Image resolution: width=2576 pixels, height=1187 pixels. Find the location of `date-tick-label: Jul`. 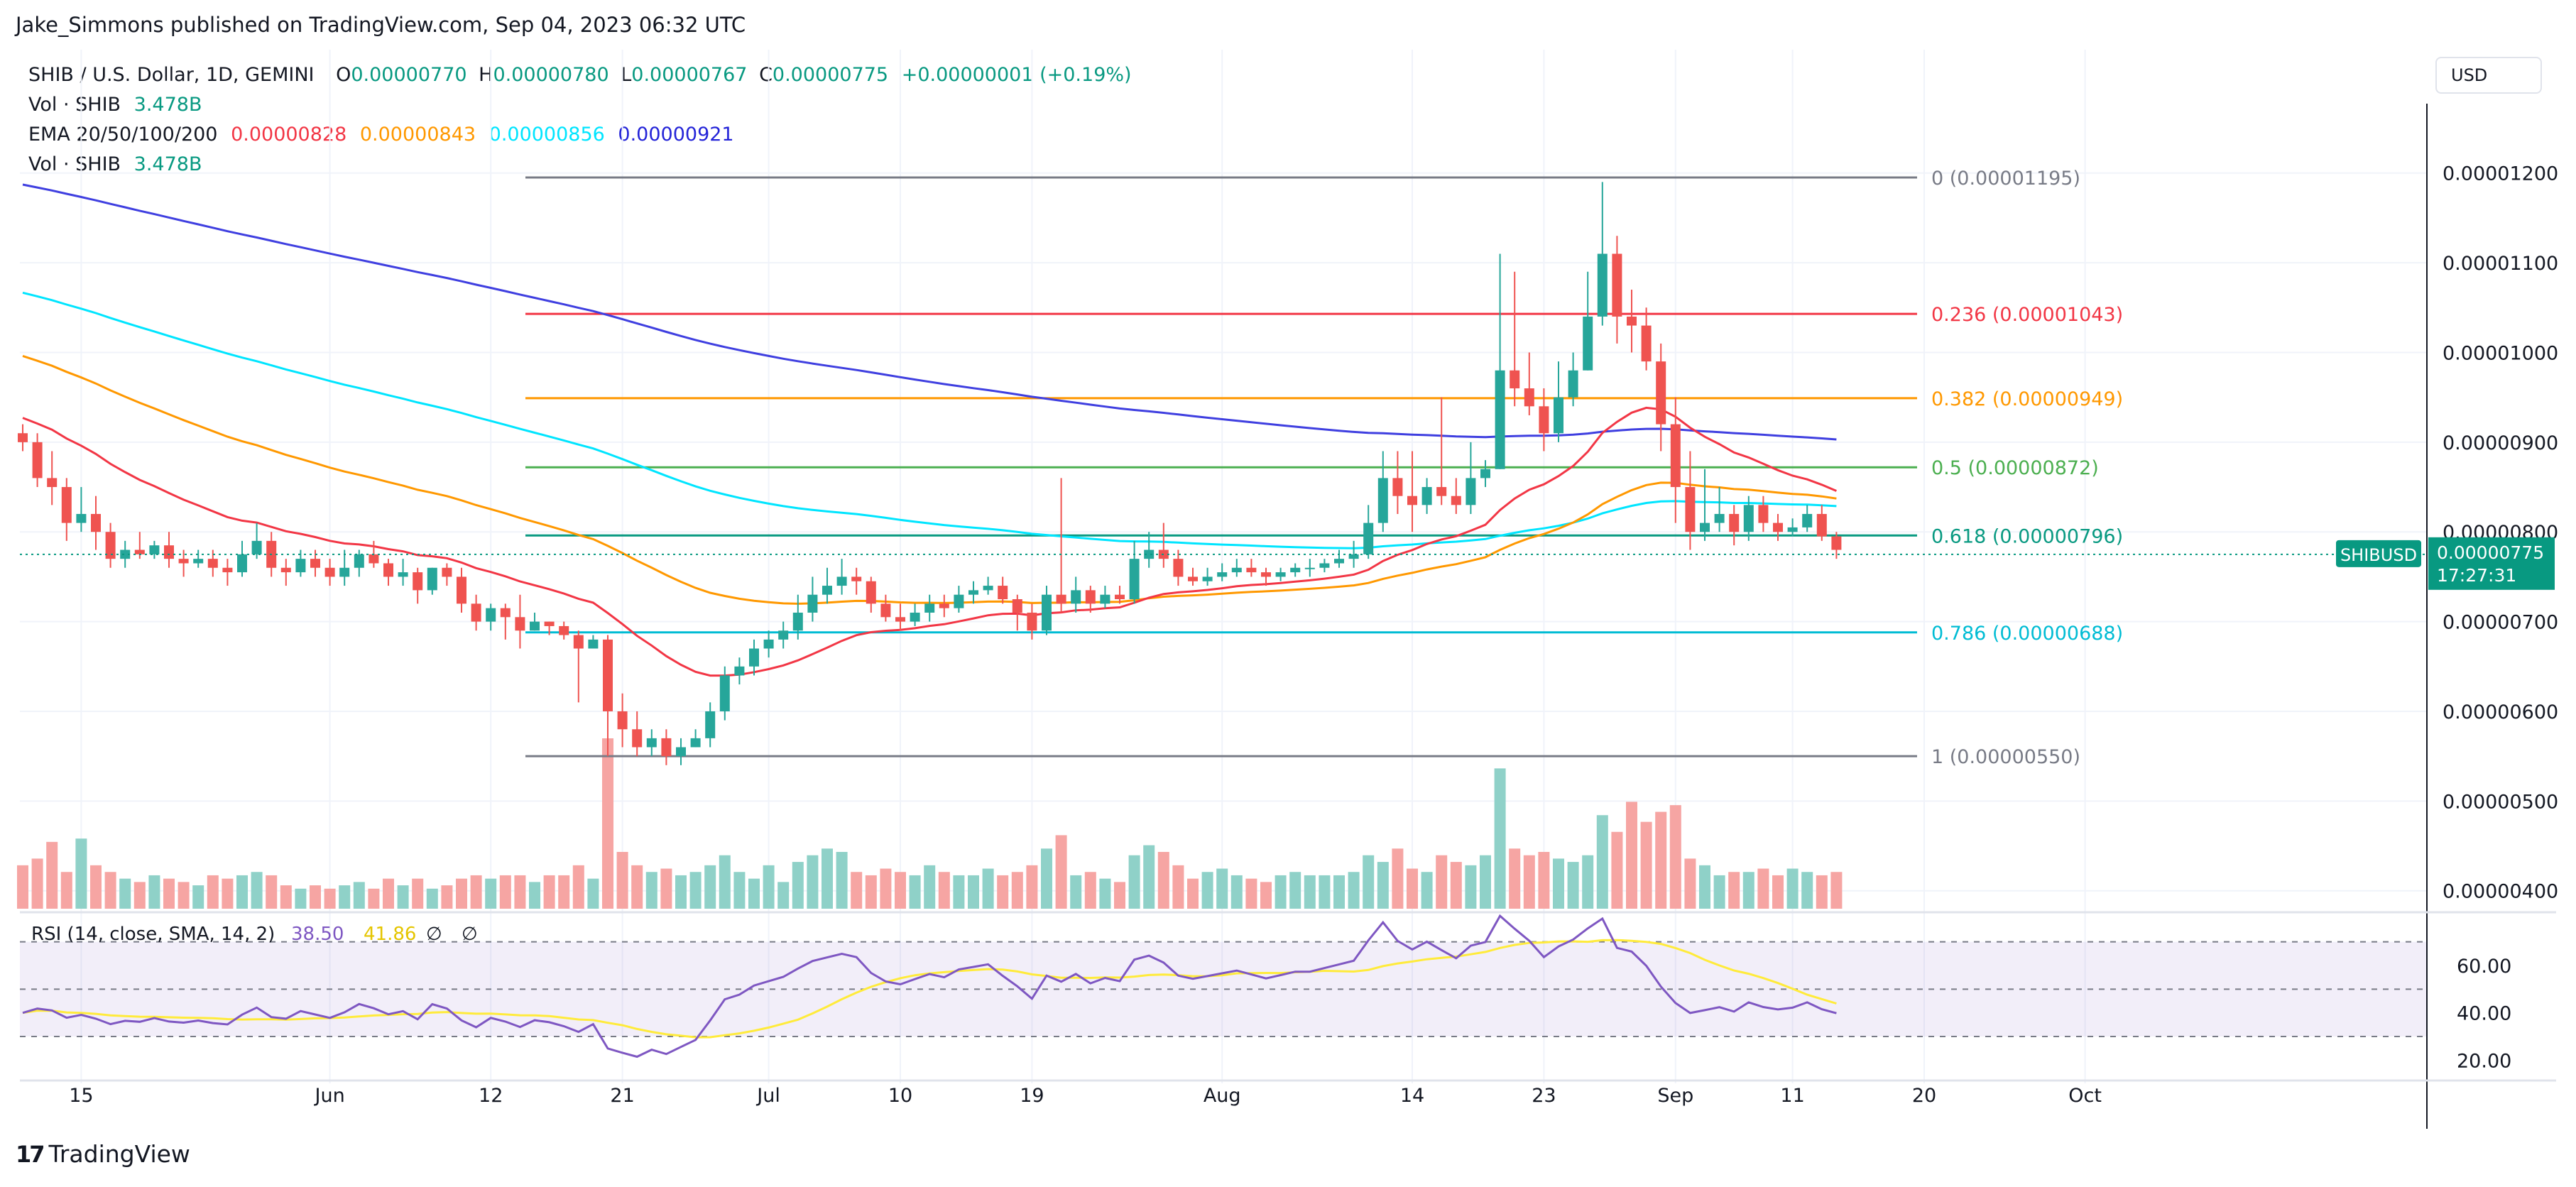

date-tick-label: Jul is located at coordinates (767, 1096).